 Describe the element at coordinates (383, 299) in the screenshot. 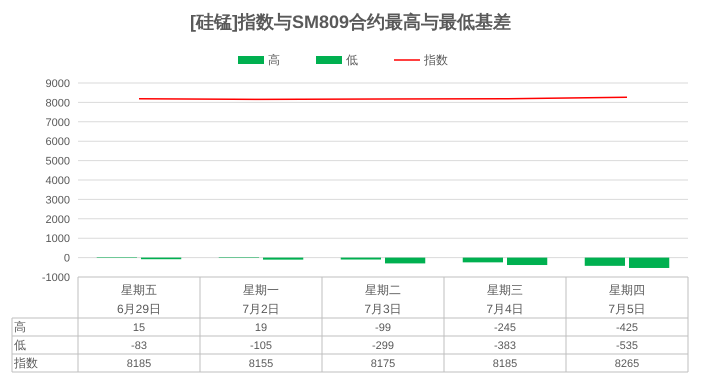

I see `x-tick-label: 星期二 7月3日` at that location.